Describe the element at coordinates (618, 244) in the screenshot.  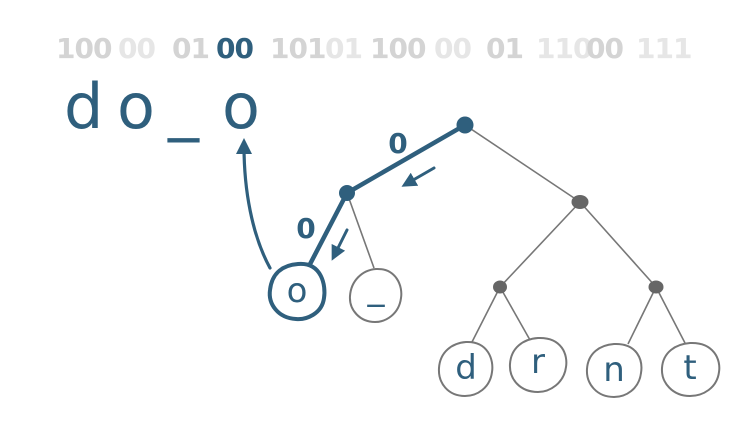
I see `edge-right-rightinner` at that location.